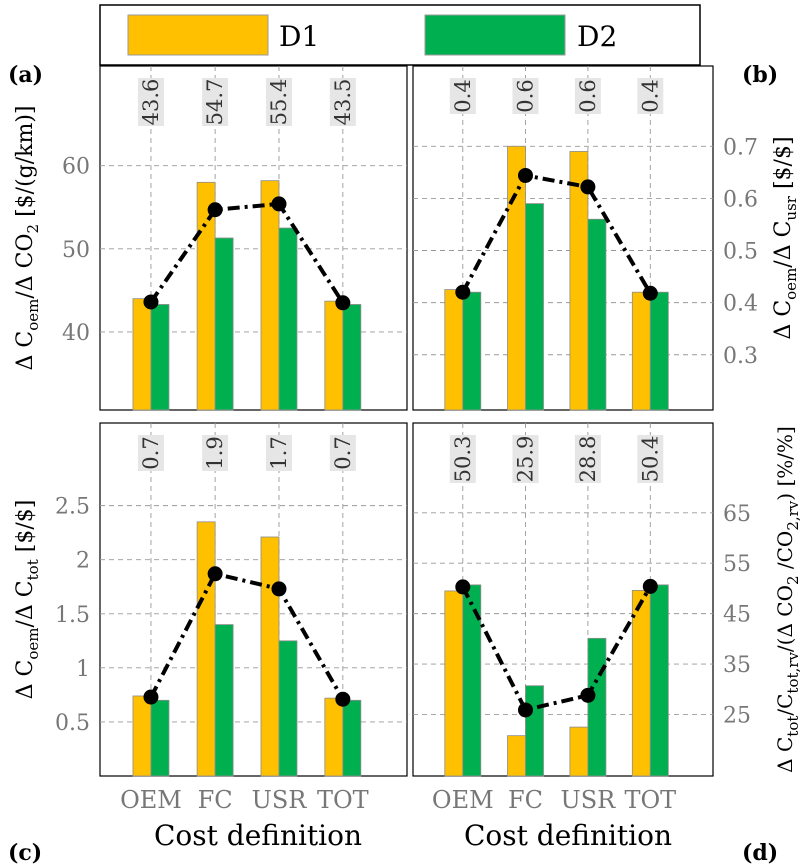 The width and height of the screenshot is (800, 867). I want to click on y-tick-label: 0.6, so click(740, 199).